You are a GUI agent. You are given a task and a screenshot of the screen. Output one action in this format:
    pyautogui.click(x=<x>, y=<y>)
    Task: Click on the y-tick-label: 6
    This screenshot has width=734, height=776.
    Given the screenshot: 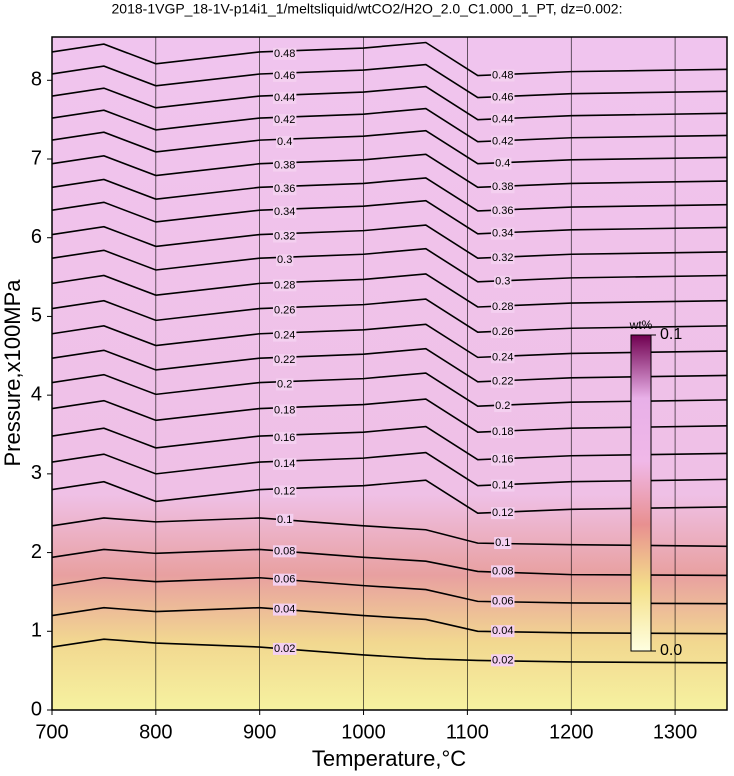 What is the action you would take?
    pyautogui.click(x=36, y=237)
    